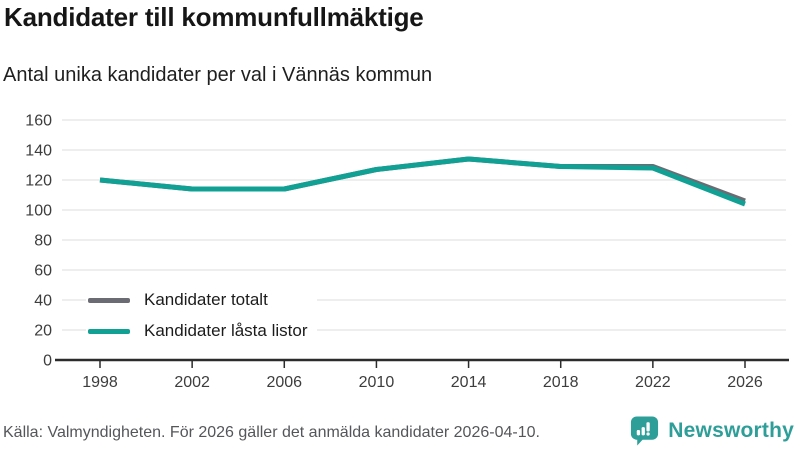  Describe the element at coordinates (43, 301) in the screenshot. I see `svg-text: 40` at that location.